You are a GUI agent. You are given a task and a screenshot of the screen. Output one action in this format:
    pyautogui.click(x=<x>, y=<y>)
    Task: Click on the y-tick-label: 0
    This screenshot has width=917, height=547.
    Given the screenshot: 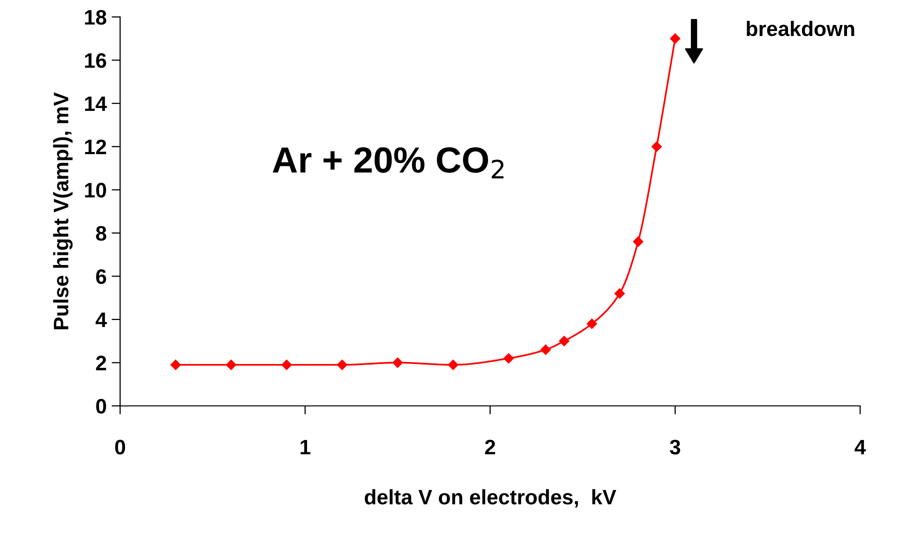 What is the action you would take?
    pyautogui.click(x=101, y=406)
    